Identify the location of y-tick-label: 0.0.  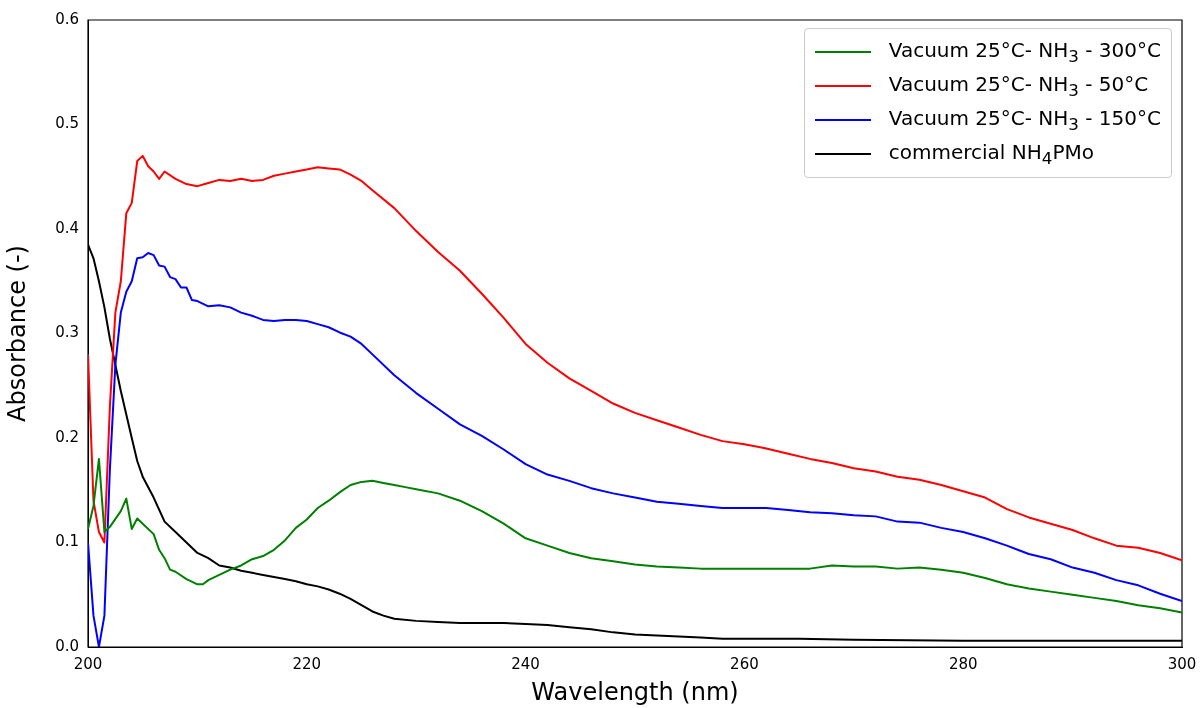
(67, 645).